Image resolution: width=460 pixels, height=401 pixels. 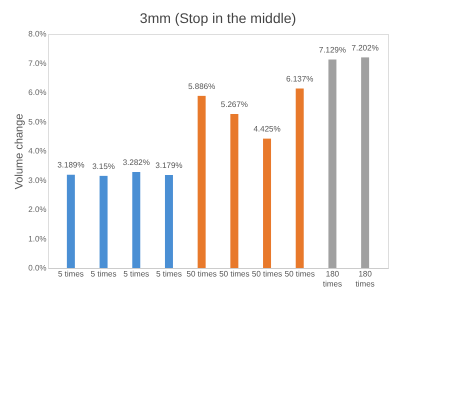 I want to click on data-label: 4.425%, so click(x=267, y=129).